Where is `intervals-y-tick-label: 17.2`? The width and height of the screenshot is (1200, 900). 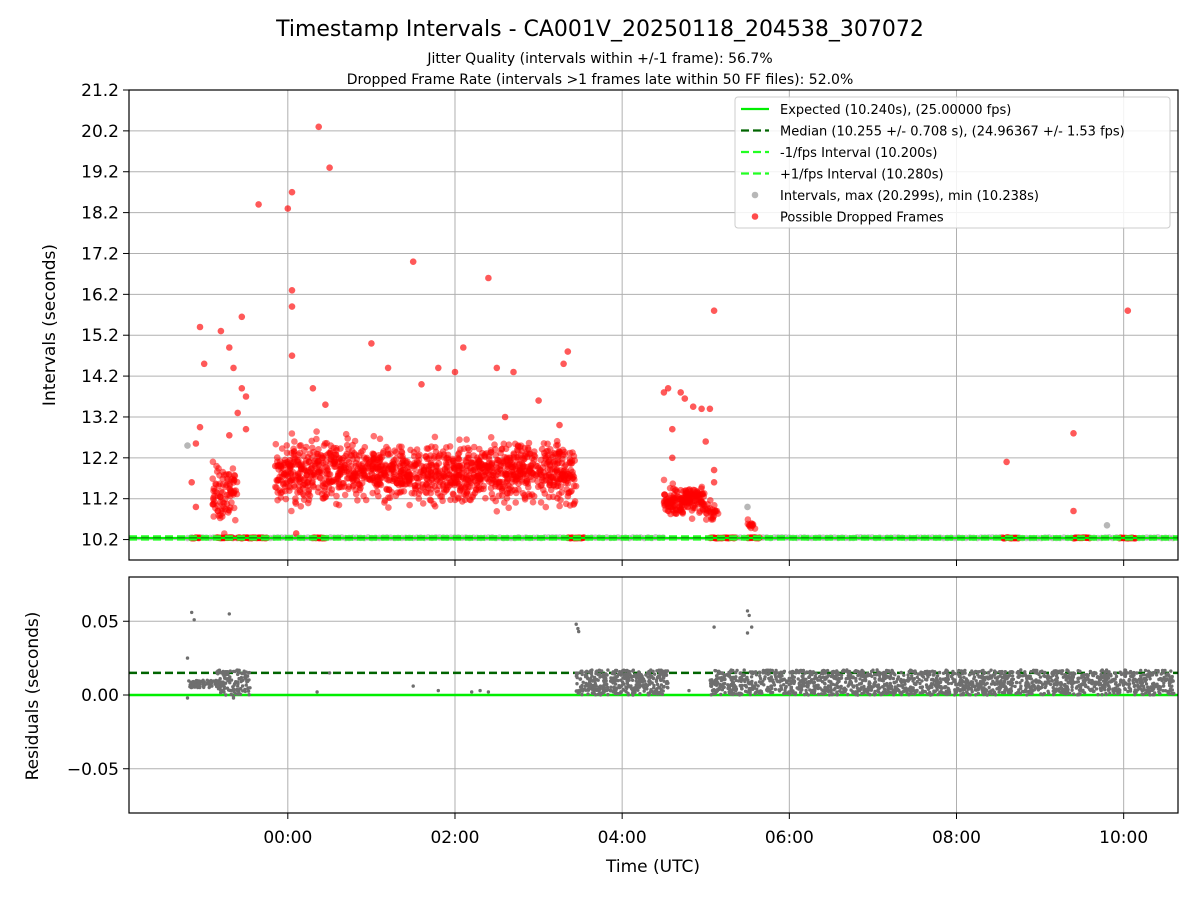 intervals-y-tick-label: 17.2 is located at coordinates (100, 254).